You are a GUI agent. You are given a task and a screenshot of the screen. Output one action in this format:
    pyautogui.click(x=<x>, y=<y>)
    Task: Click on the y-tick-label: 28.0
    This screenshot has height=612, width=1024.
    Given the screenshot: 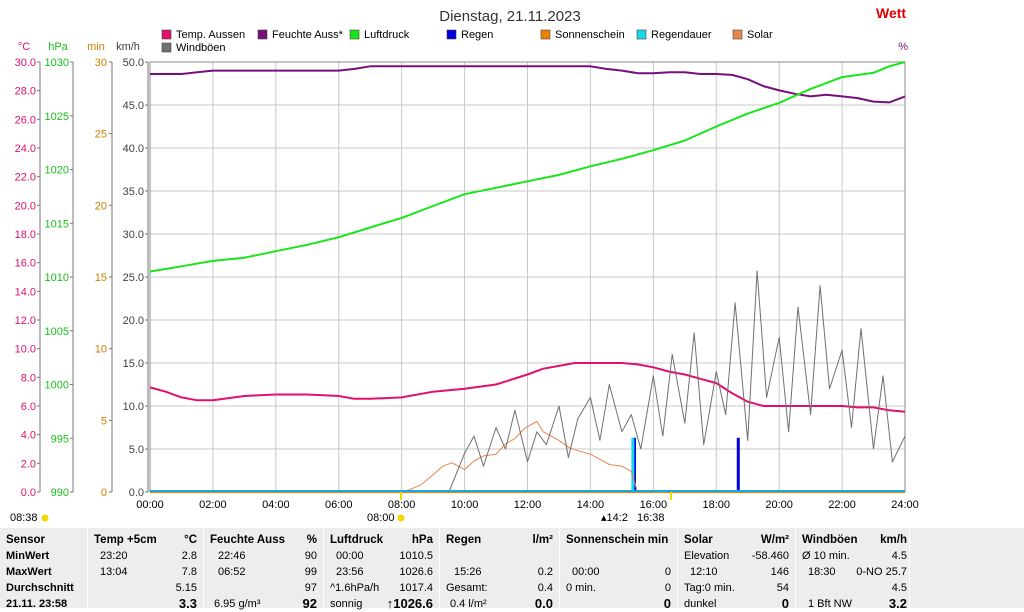 What is the action you would take?
    pyautogui.click(x=25, y=92)
    